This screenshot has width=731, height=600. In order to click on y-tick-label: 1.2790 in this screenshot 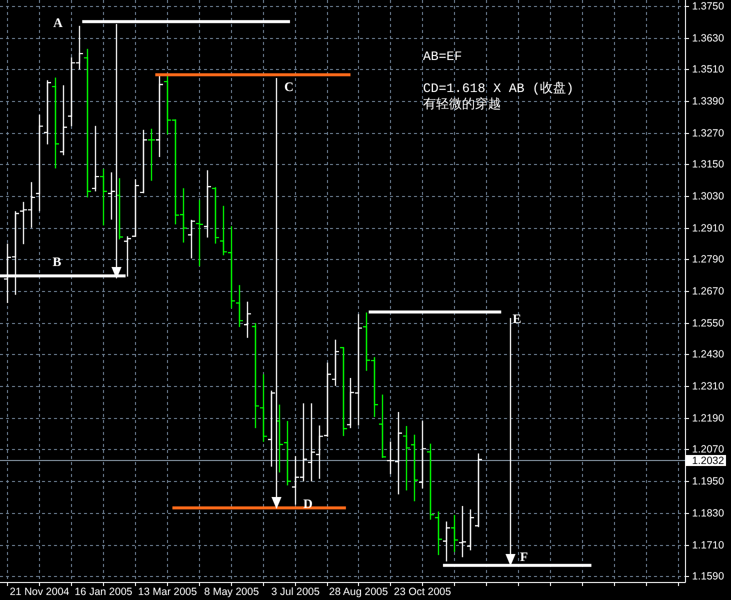, I will do `click(708, 260)`.